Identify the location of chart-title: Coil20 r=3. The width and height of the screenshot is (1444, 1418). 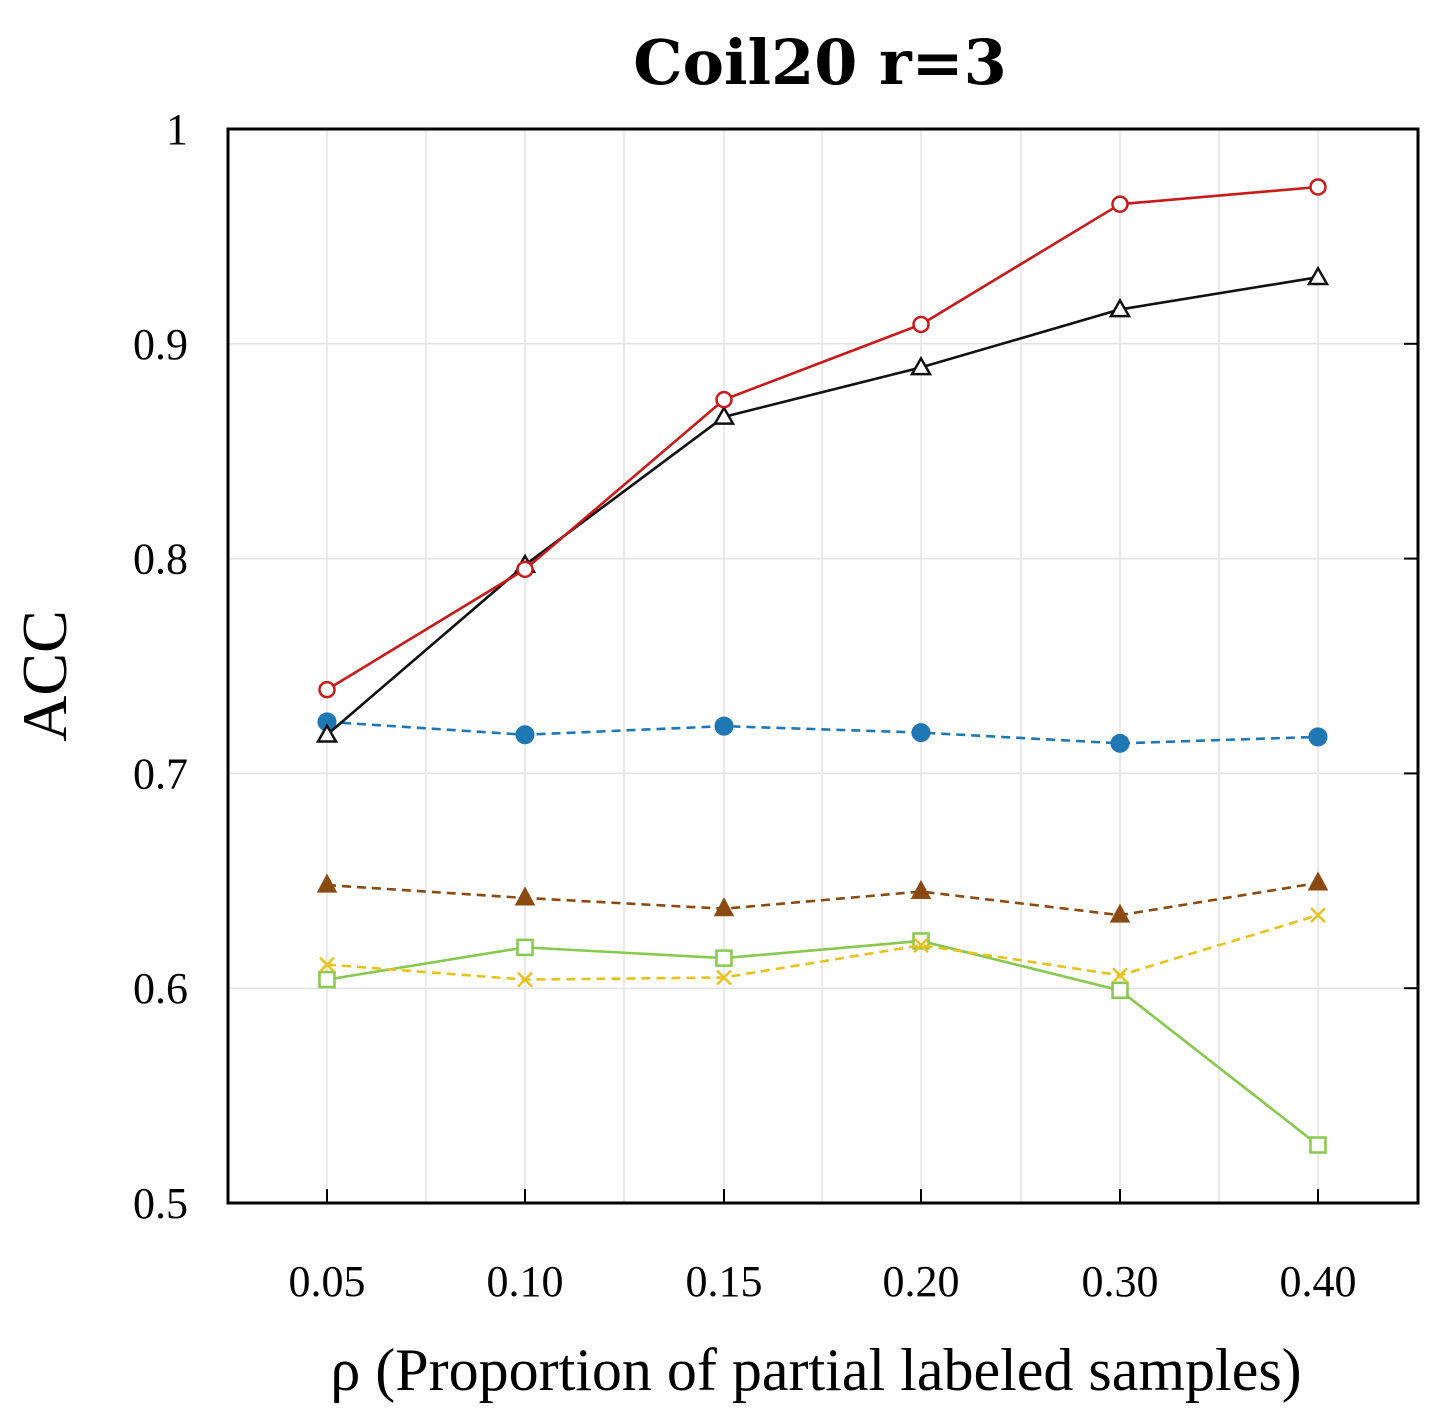
(819, 62).